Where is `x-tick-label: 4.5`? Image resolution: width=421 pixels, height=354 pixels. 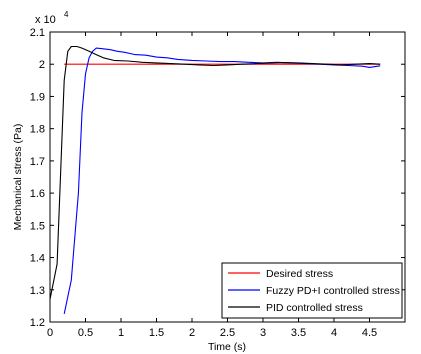
x-tick-label: 4.5 is located at coordinates (369, 333).